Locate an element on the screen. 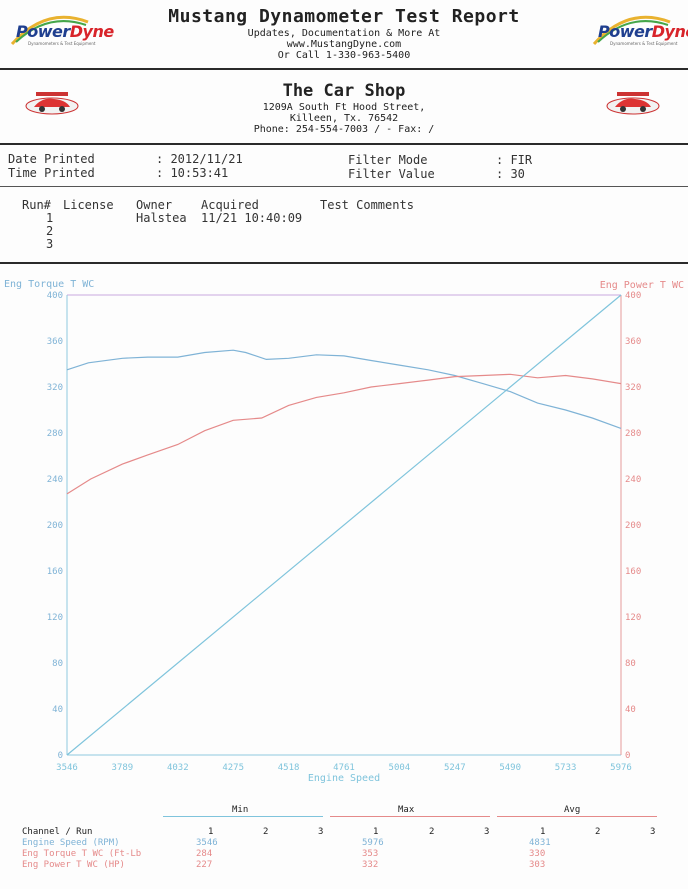  max-run-1: 1 is located at coordinates (376, 832).